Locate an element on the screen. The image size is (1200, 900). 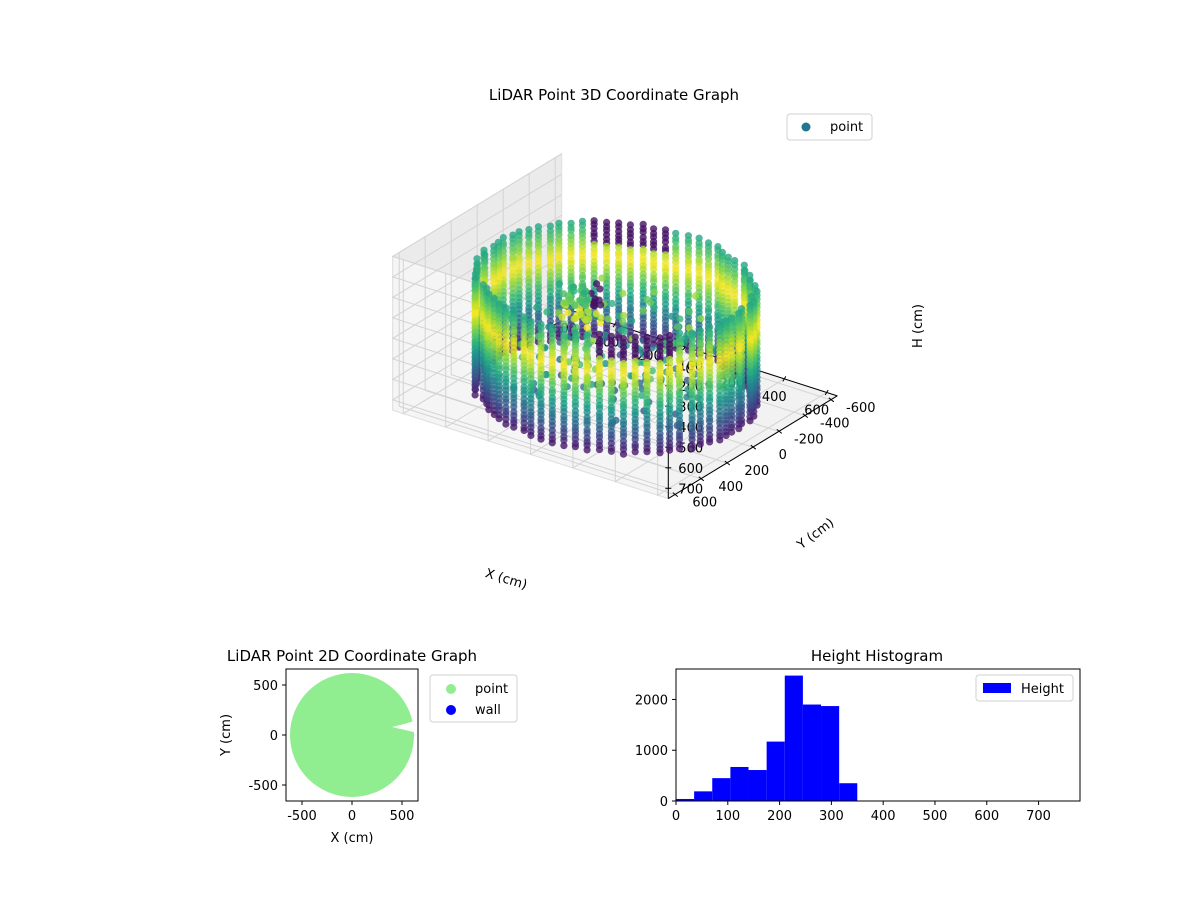
chart-2d-point-disk is located at coordinates (352, 735).